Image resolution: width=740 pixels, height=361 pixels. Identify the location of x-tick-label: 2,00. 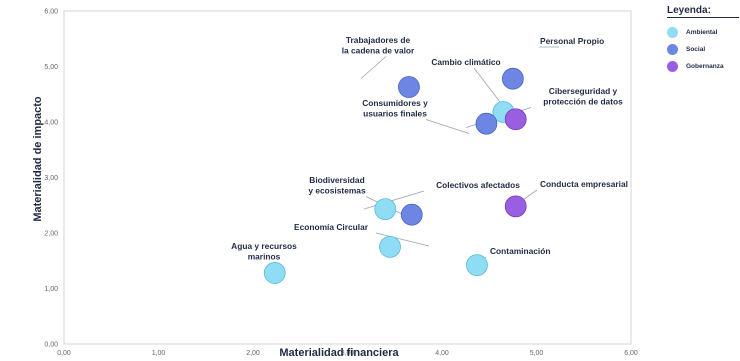
(253, 353).